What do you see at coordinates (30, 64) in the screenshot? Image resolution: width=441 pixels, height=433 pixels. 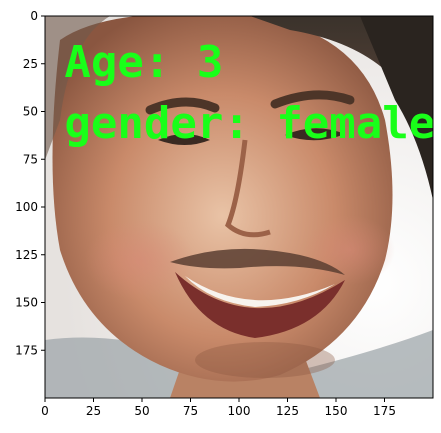 I see `y-tick-label: 25` at bounding box center [30, 64].